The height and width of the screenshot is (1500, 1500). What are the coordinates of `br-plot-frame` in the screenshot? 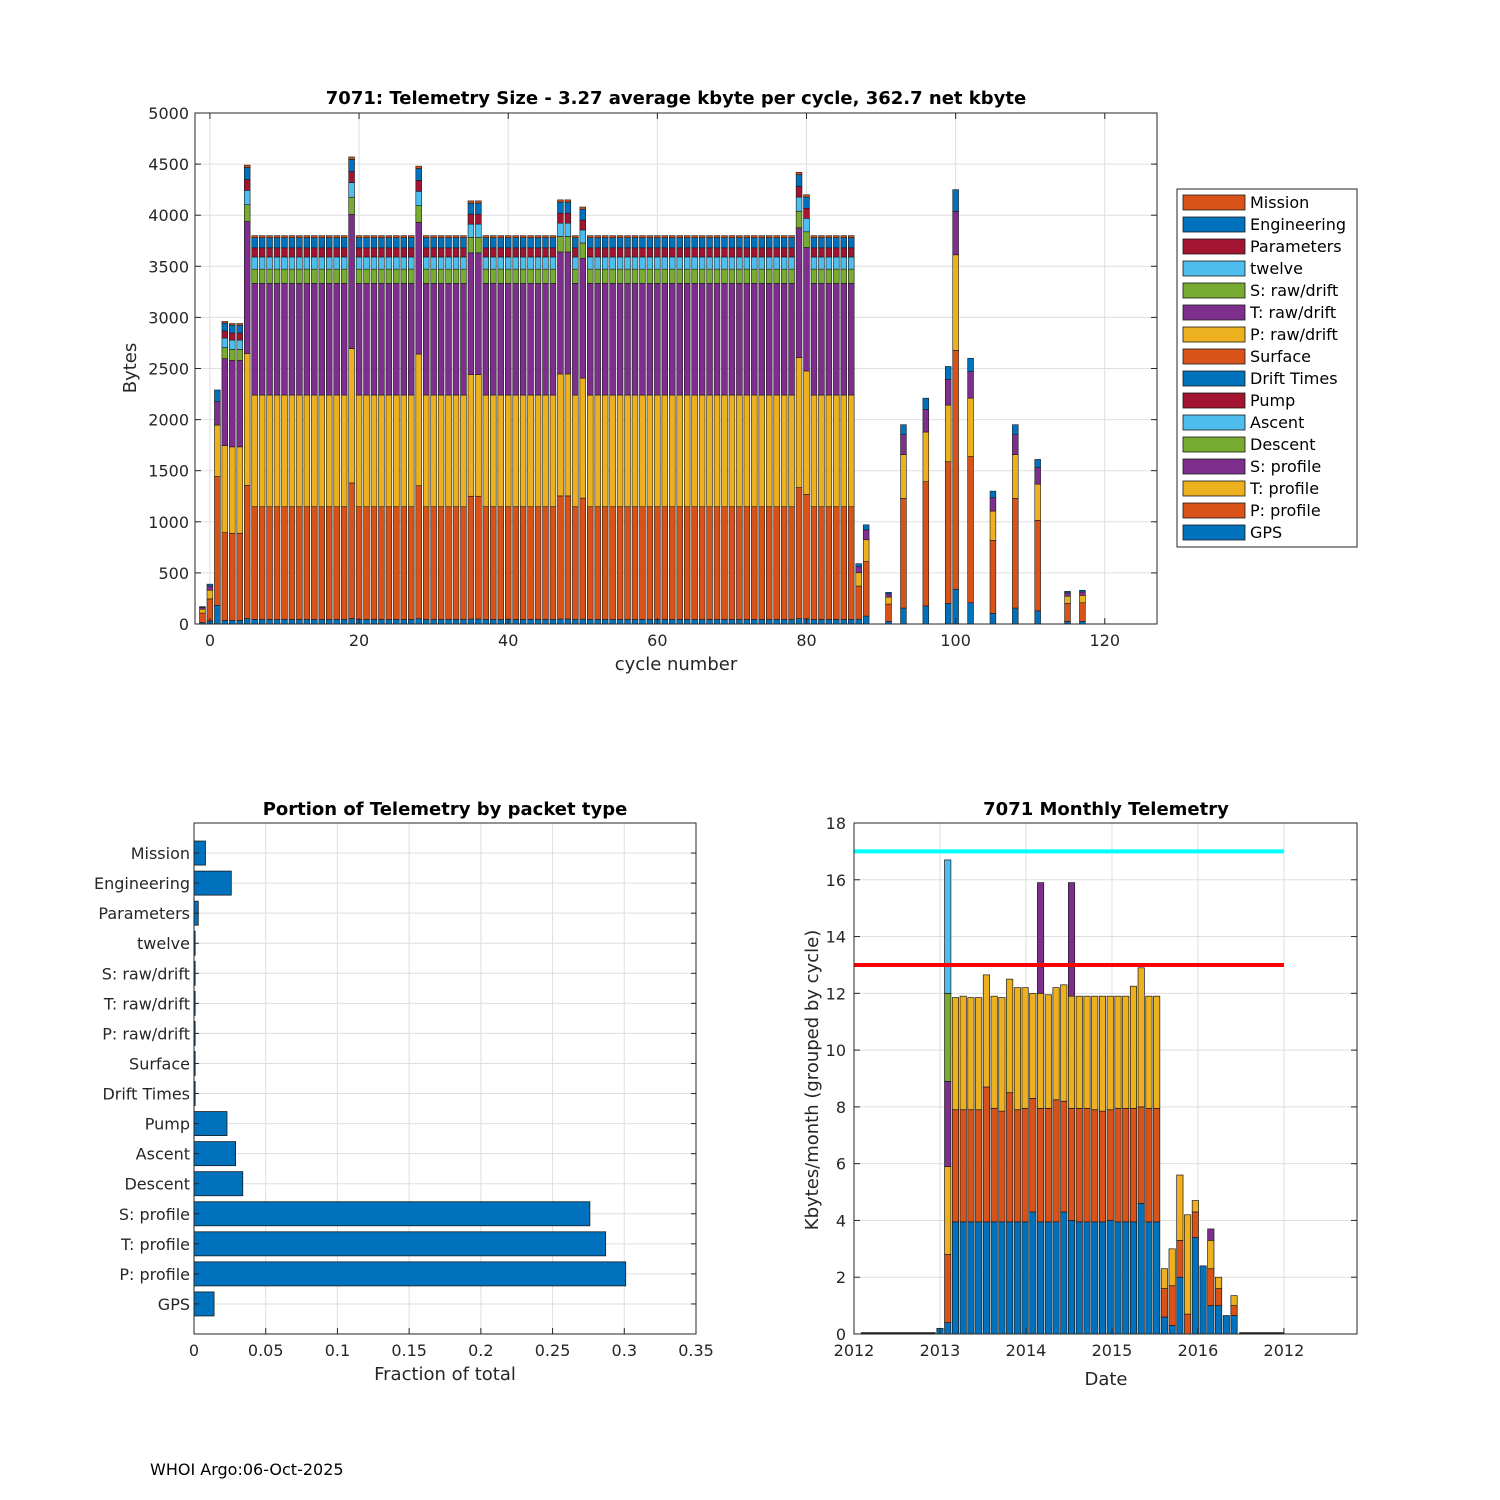 It's located at (1105, 1078).